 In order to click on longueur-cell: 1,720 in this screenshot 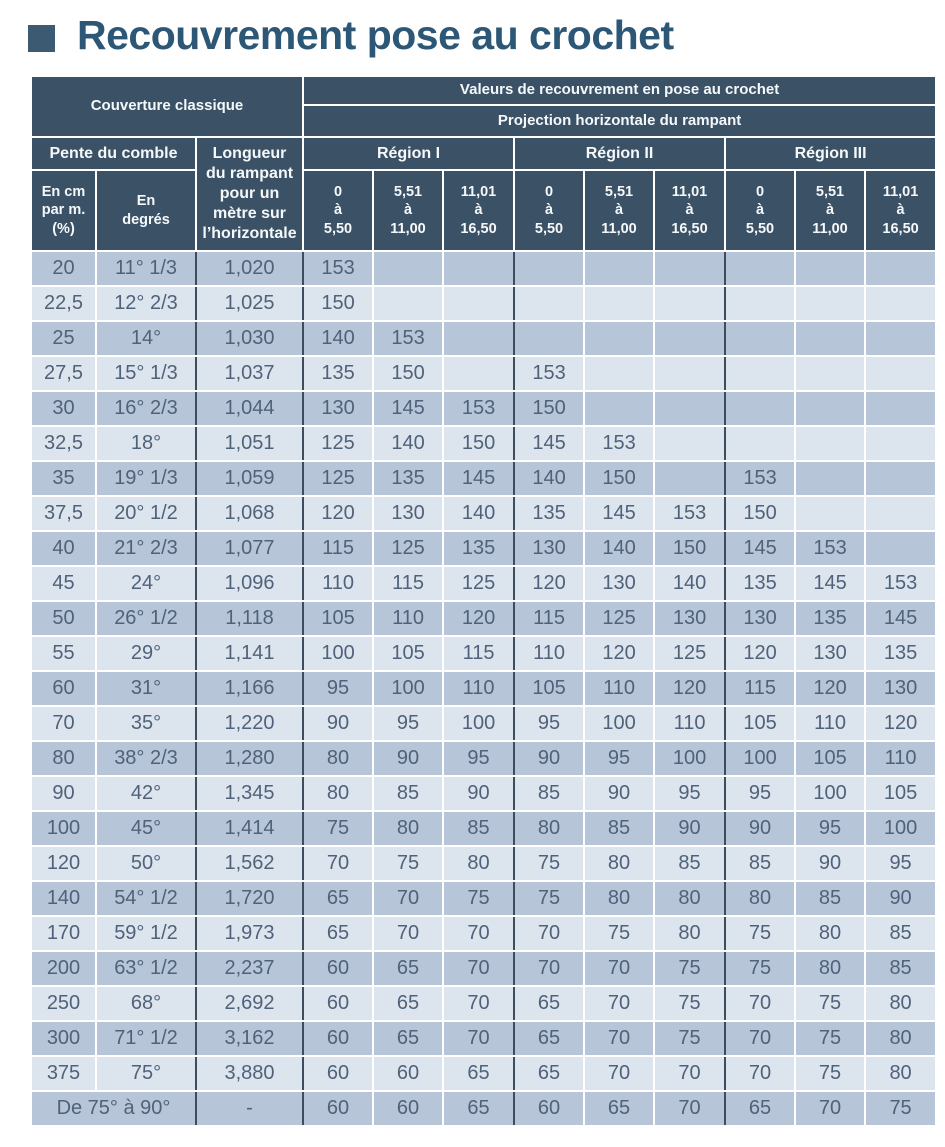, I will do `click(249, 898)`.